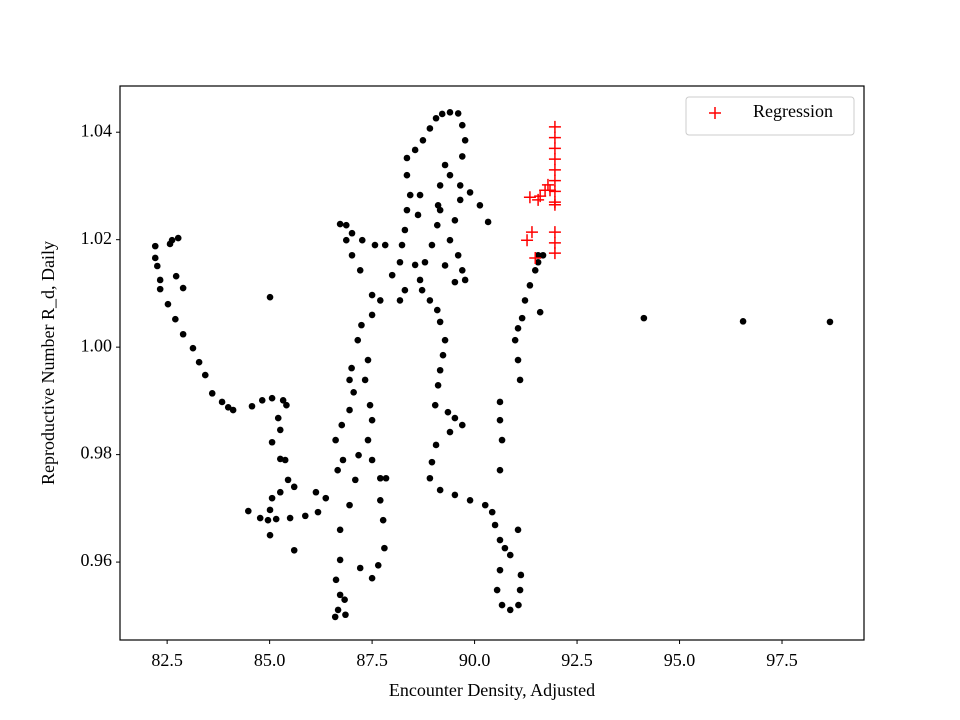  Describe the element at coordinates (492, 690) in the screenshot. I see `x-axis-label: Encounter Density, Adjusted` at that location.